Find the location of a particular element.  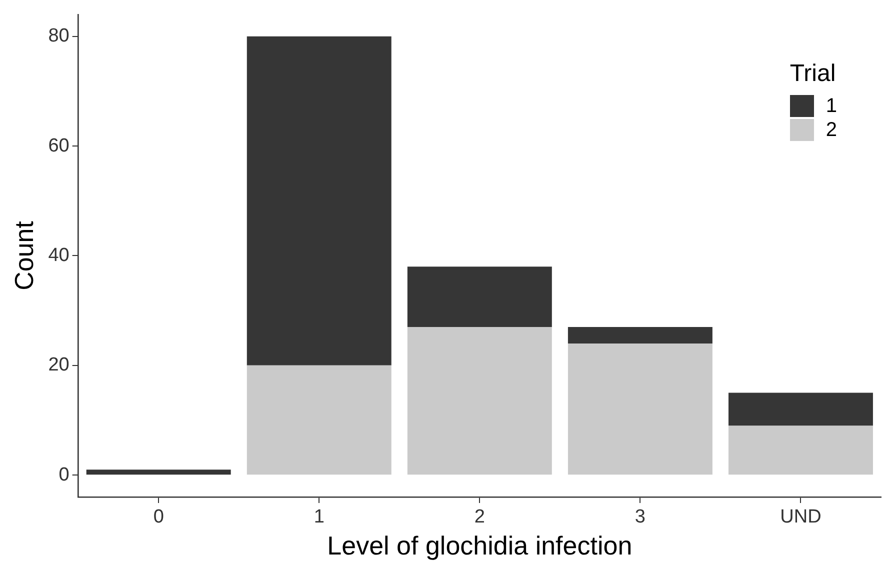

legend-label: 2 is located at coordinates (831, 130).